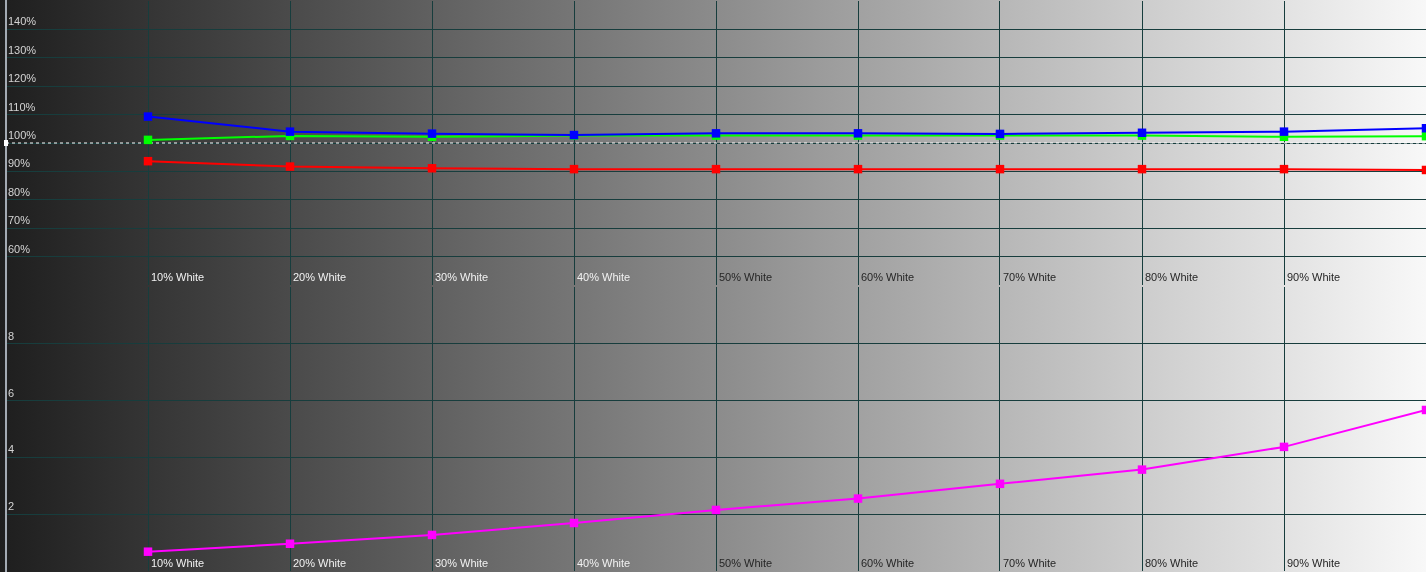 The width and height of the screenshot is (1426, 572). Describe the element at coordinates (22, 49) in the screenshot. I see `y-tick-label: 130%` at that location.